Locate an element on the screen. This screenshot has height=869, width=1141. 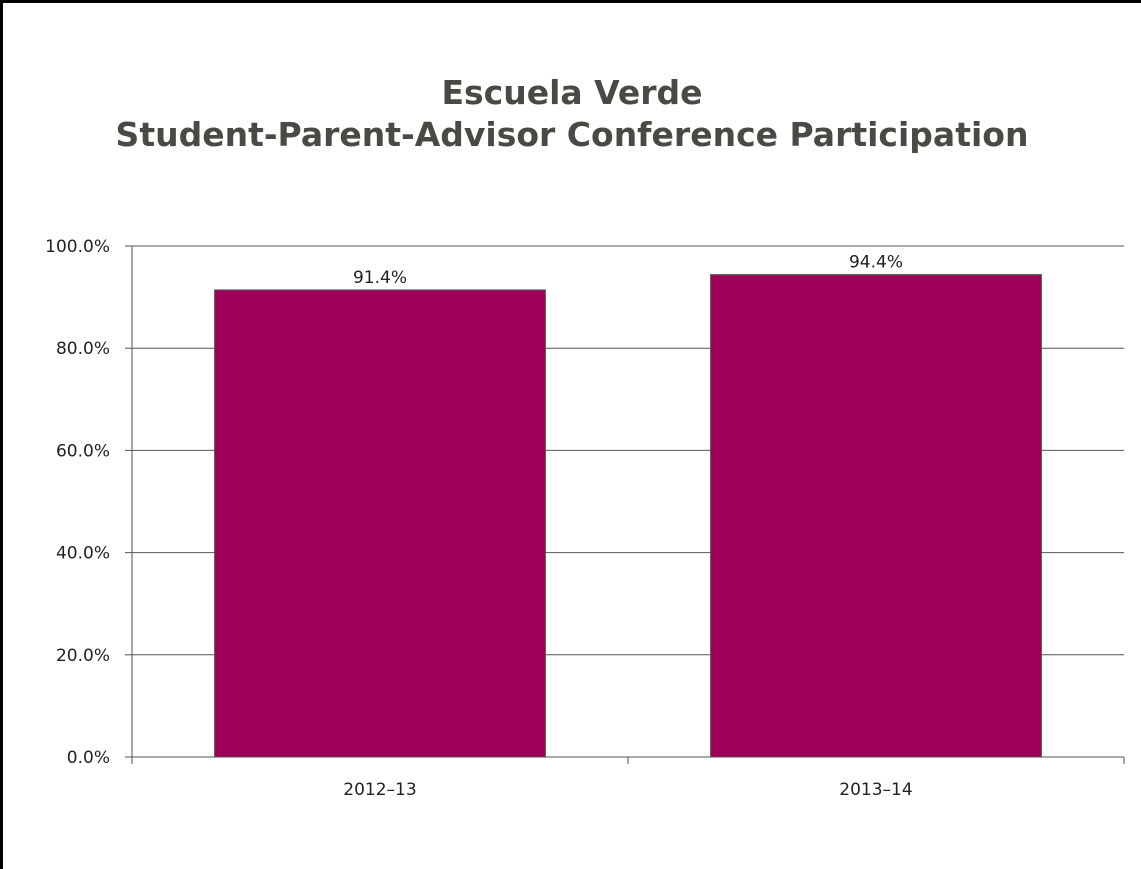
x-tick-label: 2013–14 is located at coordinates (875, 790).